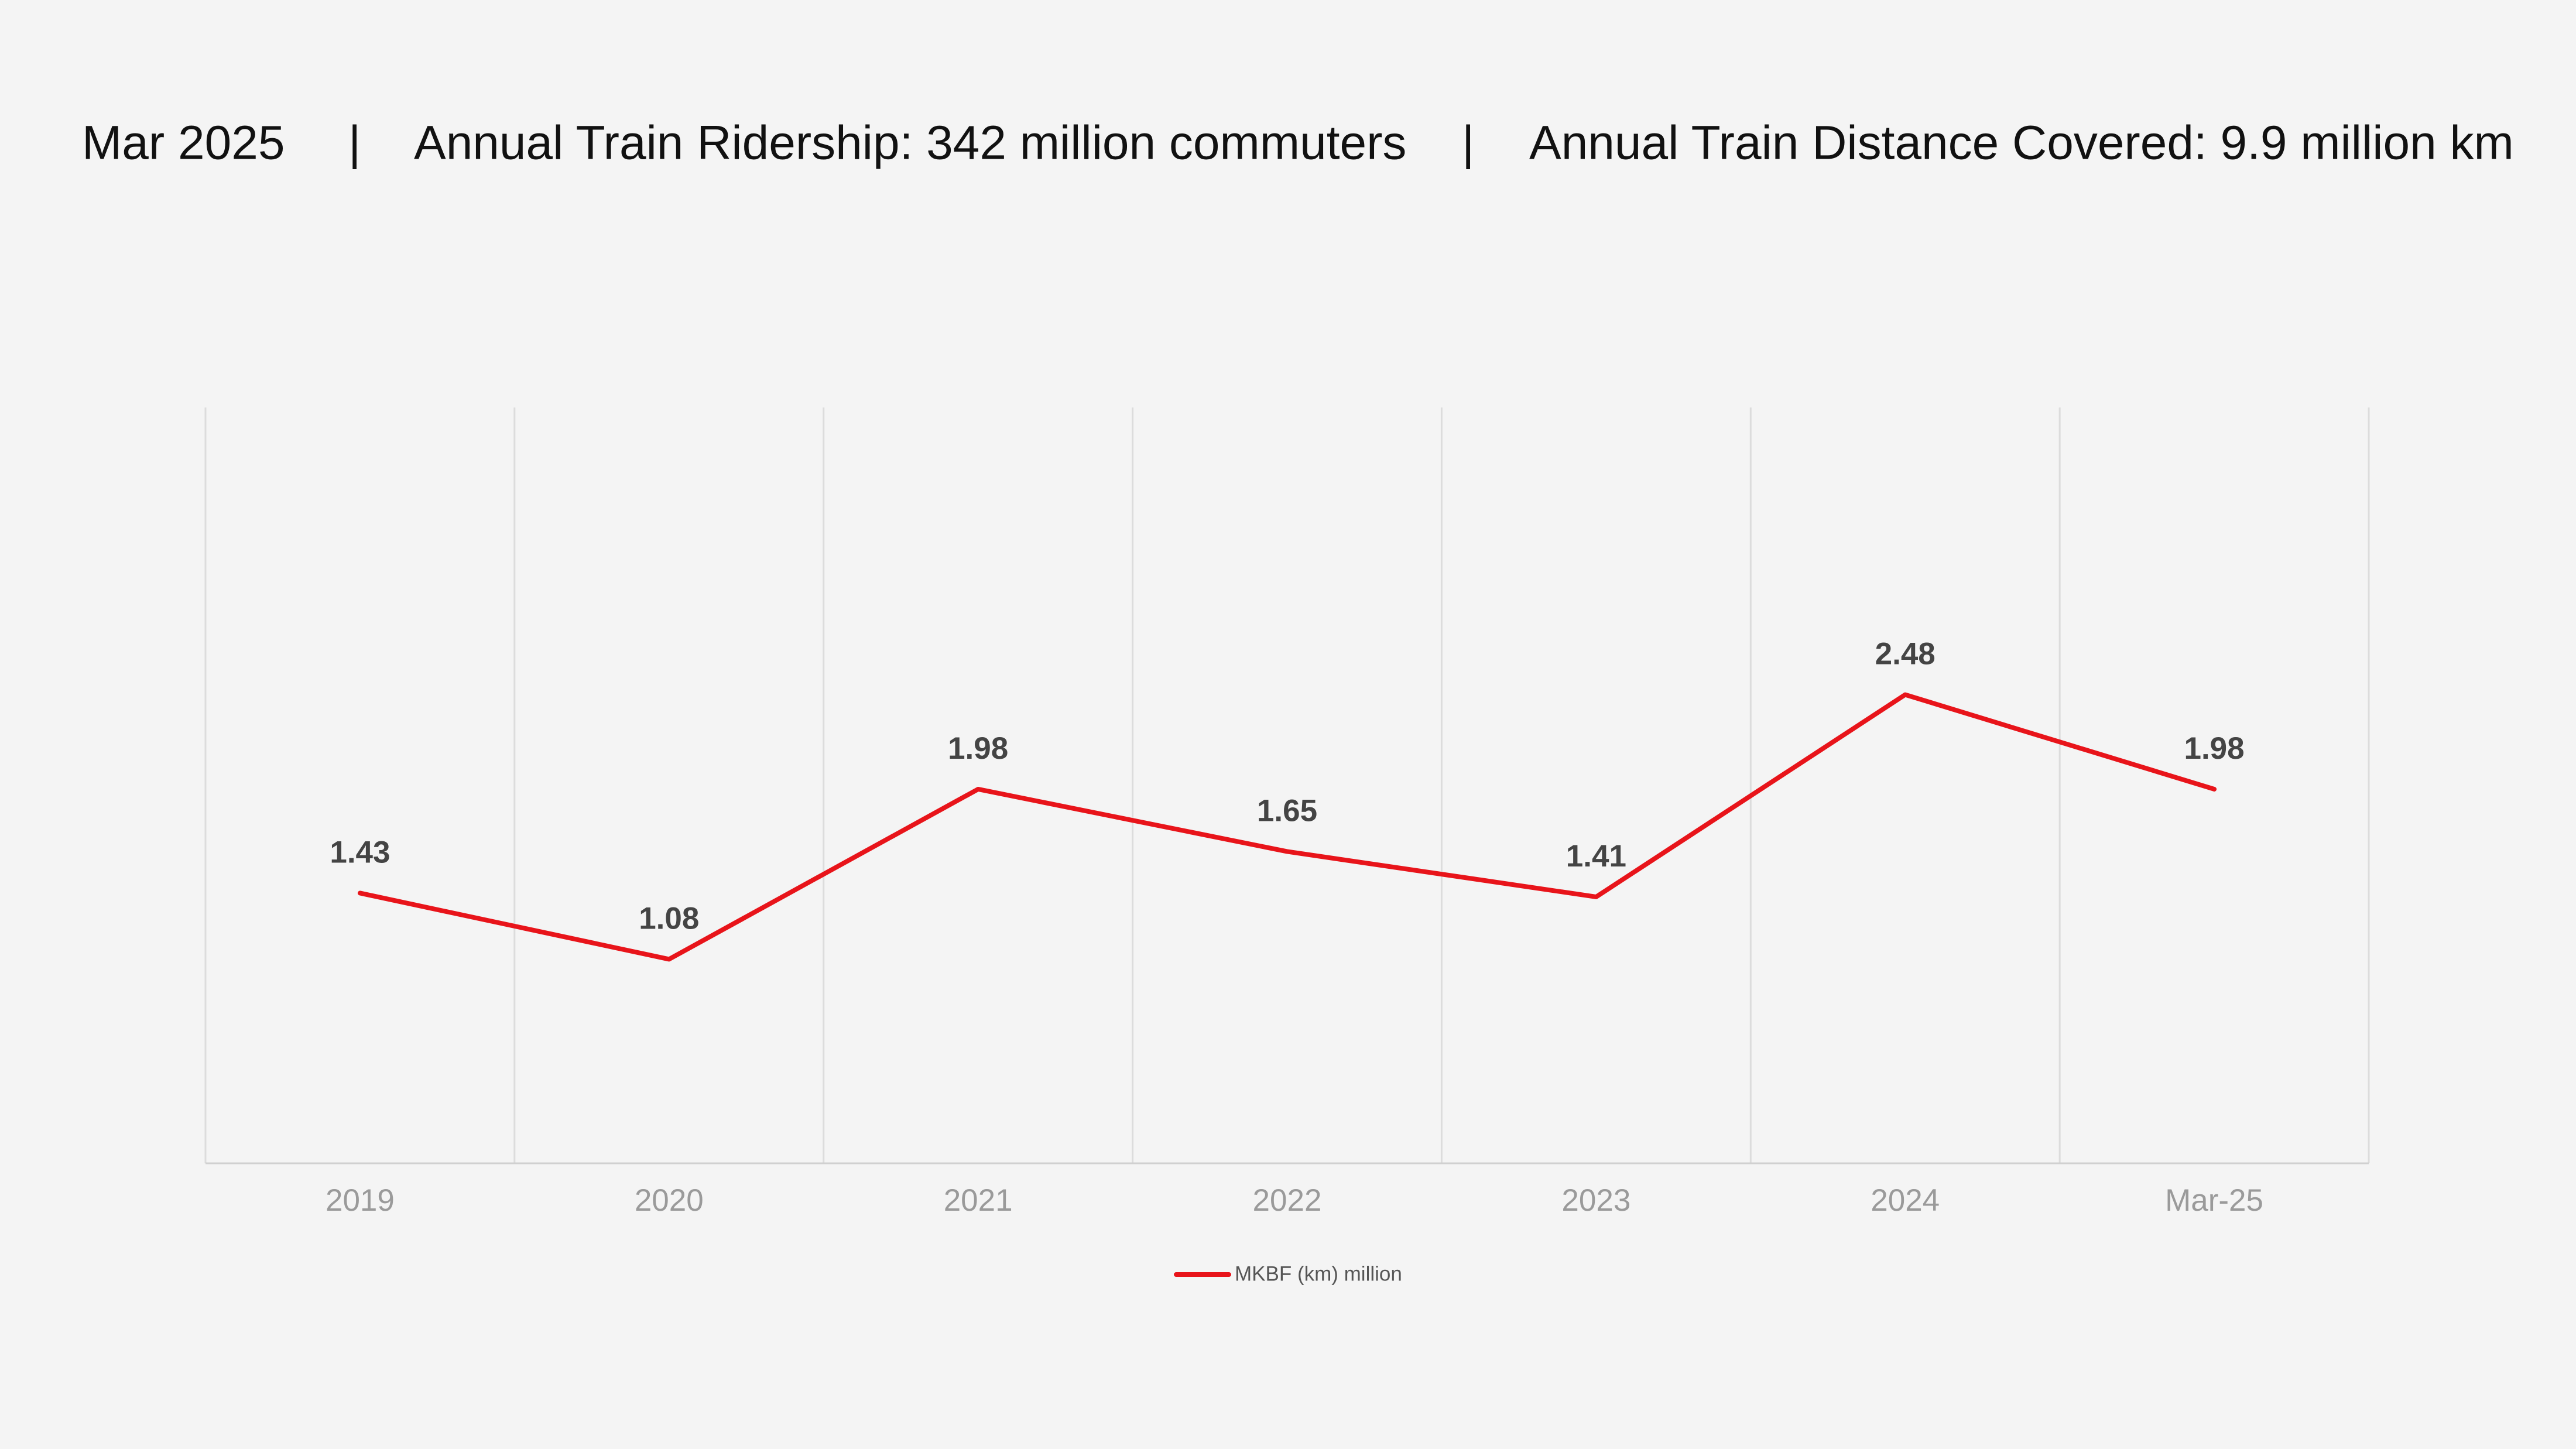  What do you see at coordinates (669, 1200) in the screenshot?
I see `x-tick-label: 2020` at bounding box center [669, 1200].